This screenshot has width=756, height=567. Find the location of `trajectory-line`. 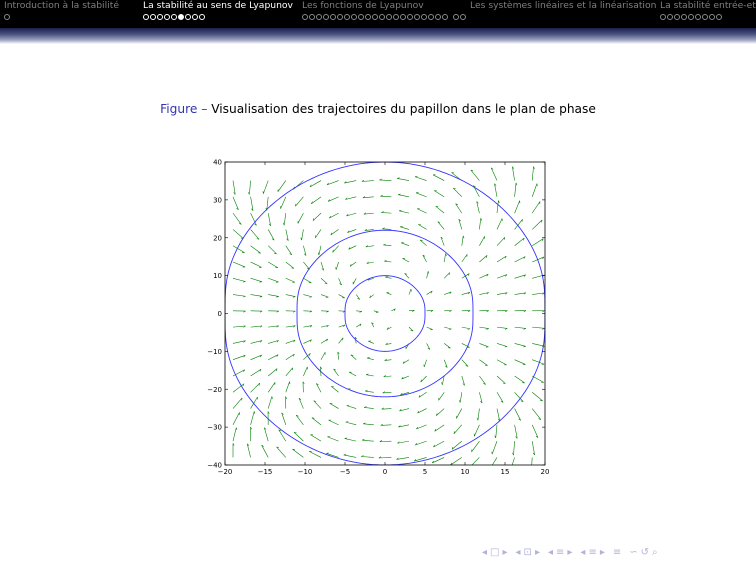

trajectory-line is located at coordinates (385, 238).